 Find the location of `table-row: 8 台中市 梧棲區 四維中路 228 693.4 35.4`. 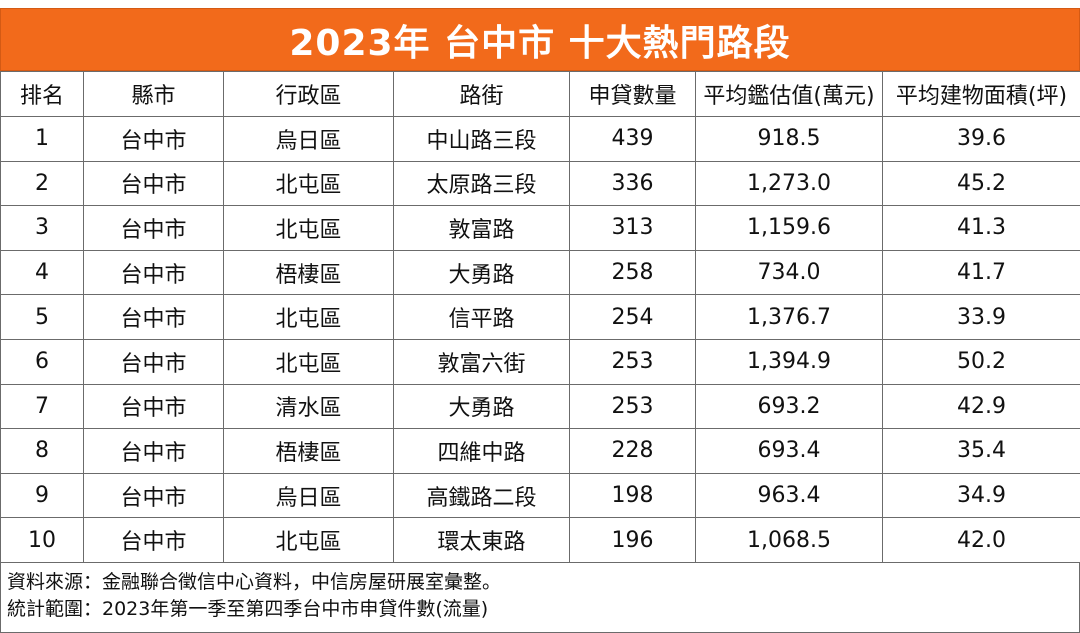

table-row: 8 台中市 梧棲區 四維中路 228 693.4 35.4 is located at coordinates (540, 451).